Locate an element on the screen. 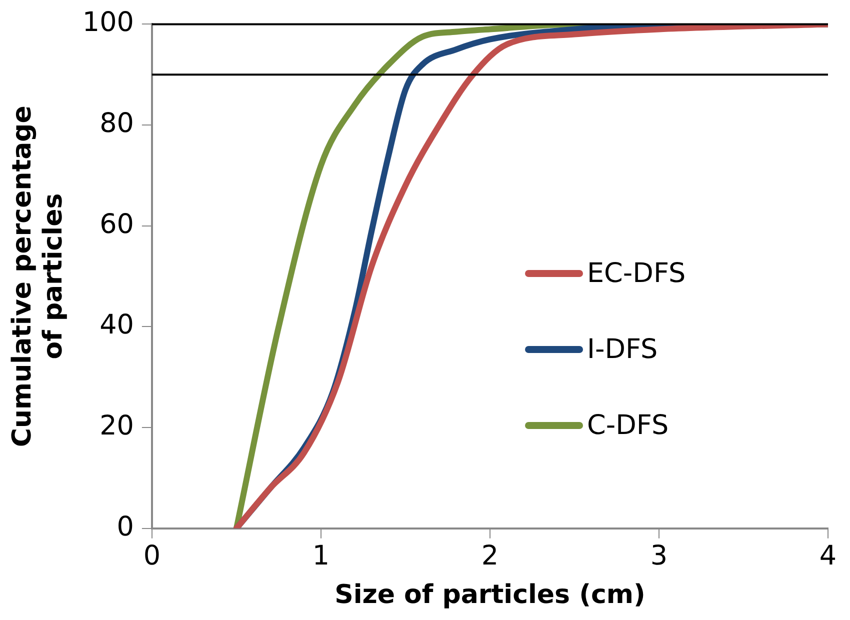 This screenshot has width=850, height=620. y-tick-label: 0 is located at coordinates (125, 526).